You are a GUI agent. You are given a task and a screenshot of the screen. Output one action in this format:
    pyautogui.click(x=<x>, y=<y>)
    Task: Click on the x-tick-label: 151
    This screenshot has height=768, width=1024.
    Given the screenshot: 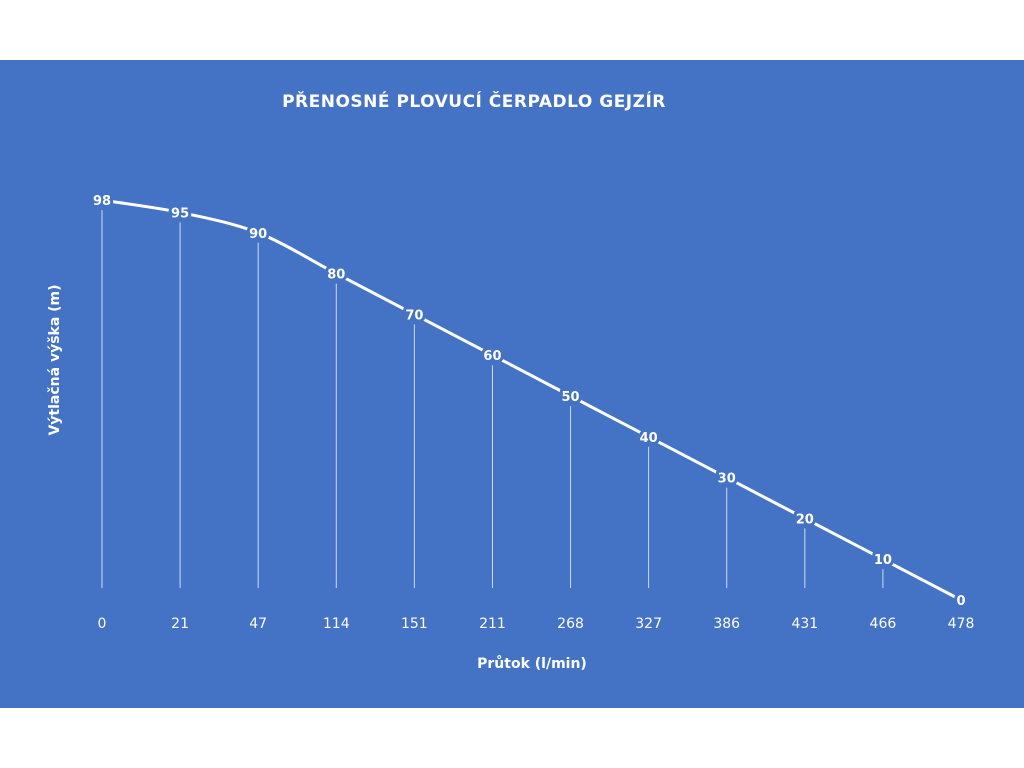 What is the action you would take?
    pyautogui.click(x=414, y=624)
    